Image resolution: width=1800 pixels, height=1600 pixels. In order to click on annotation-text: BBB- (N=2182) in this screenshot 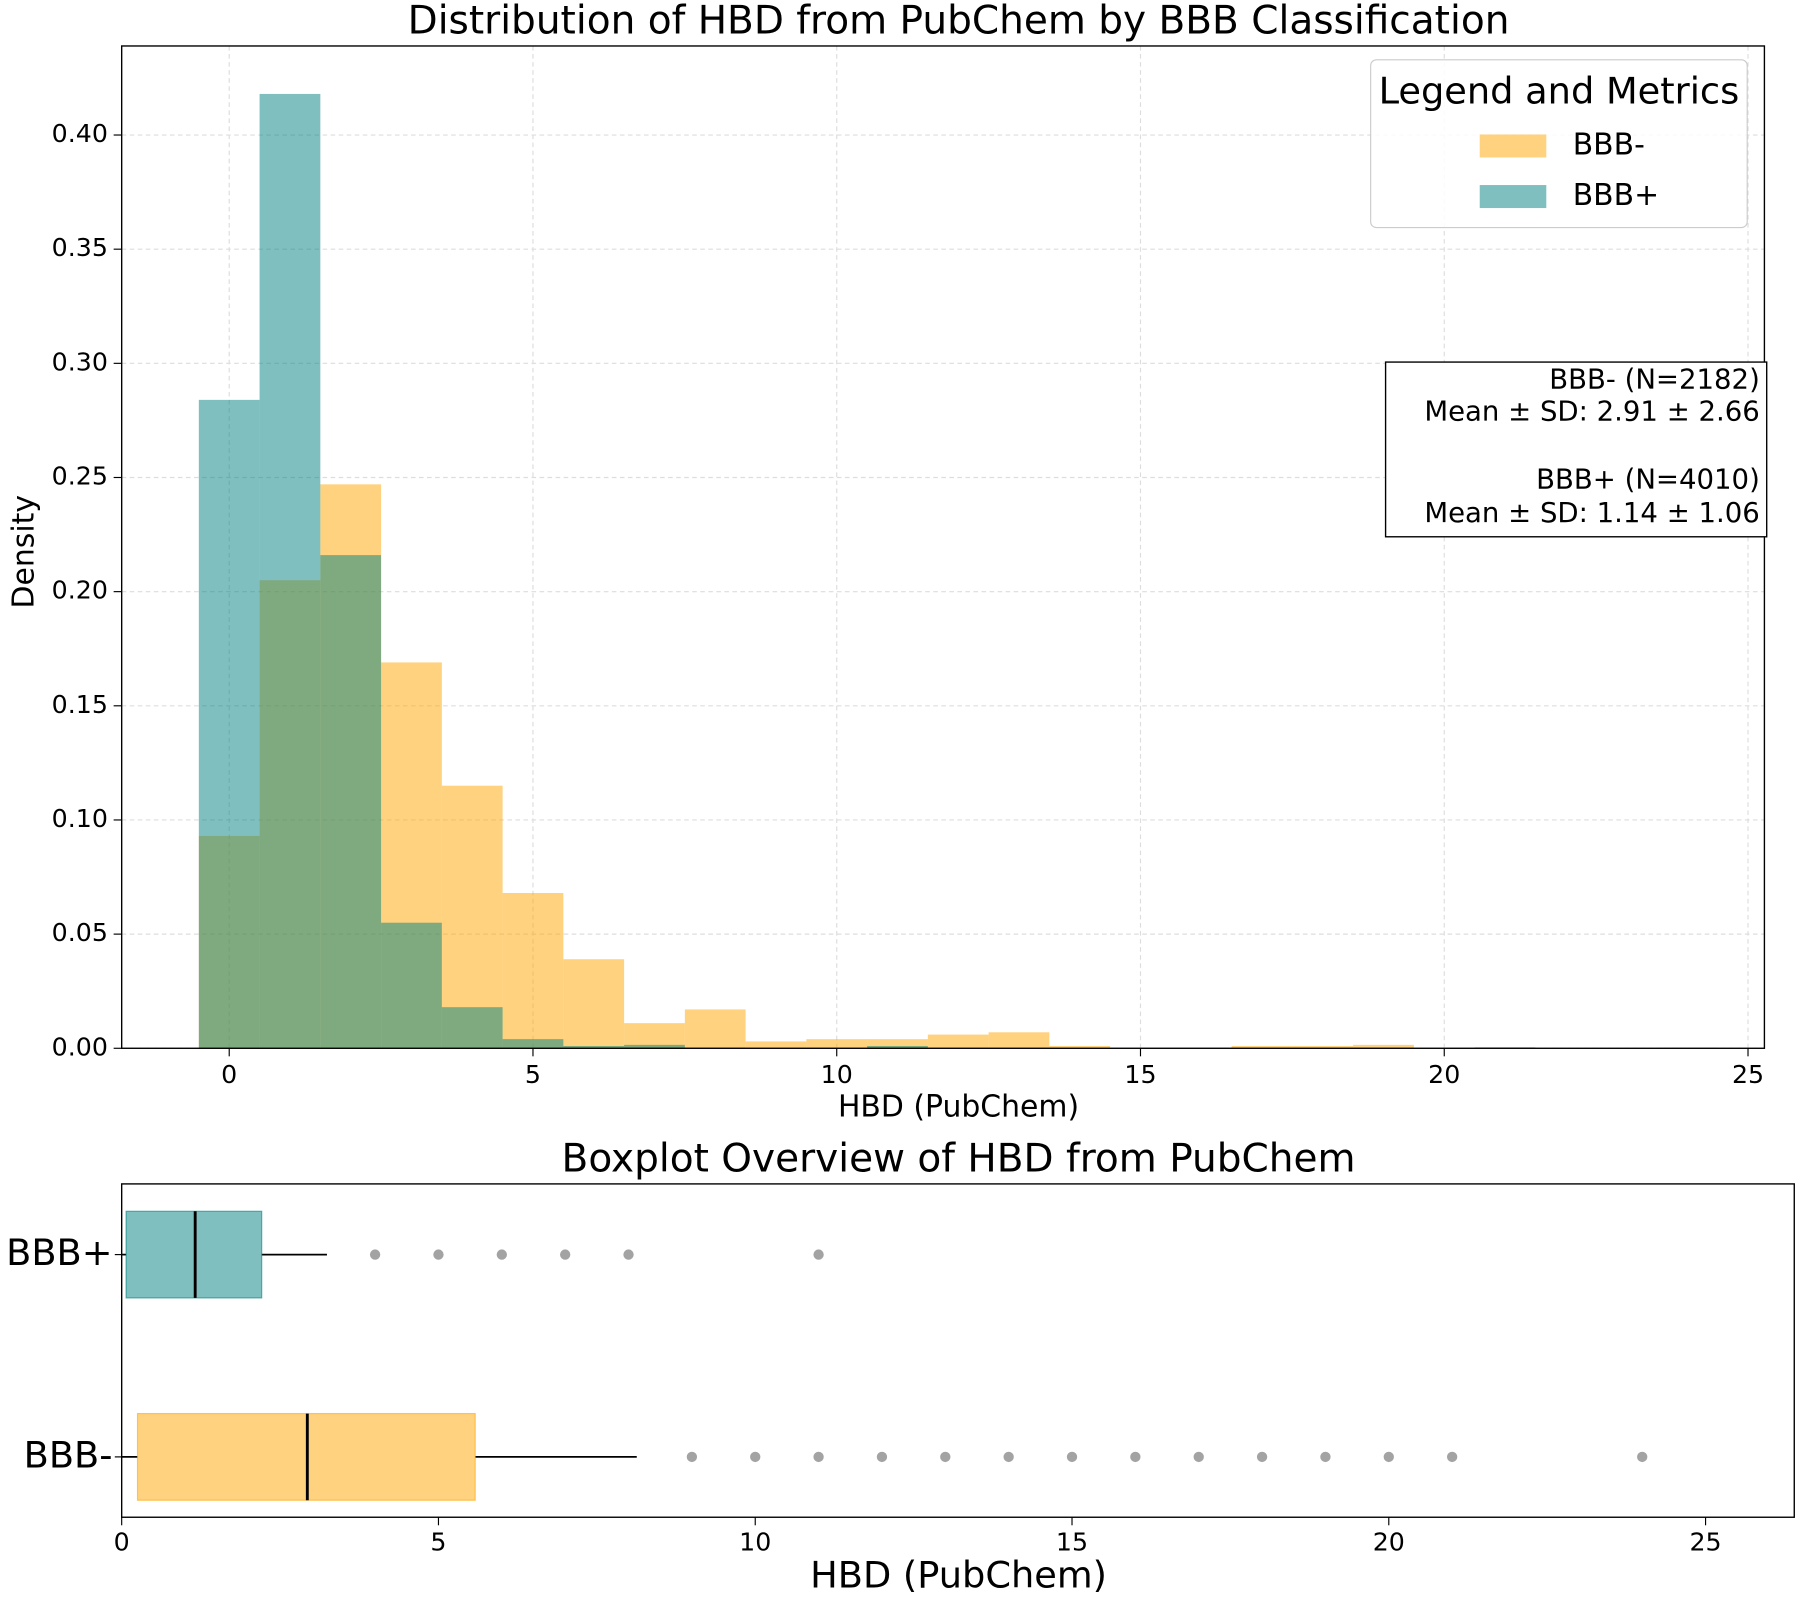, I will do `click(1654, 379)`.